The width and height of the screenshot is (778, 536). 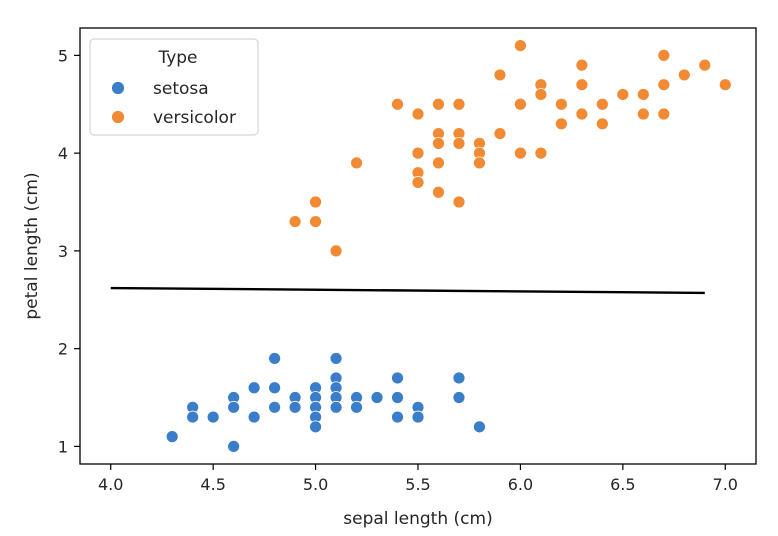 I want to click on y-tick-label: 2, so click(x=63, y=349).